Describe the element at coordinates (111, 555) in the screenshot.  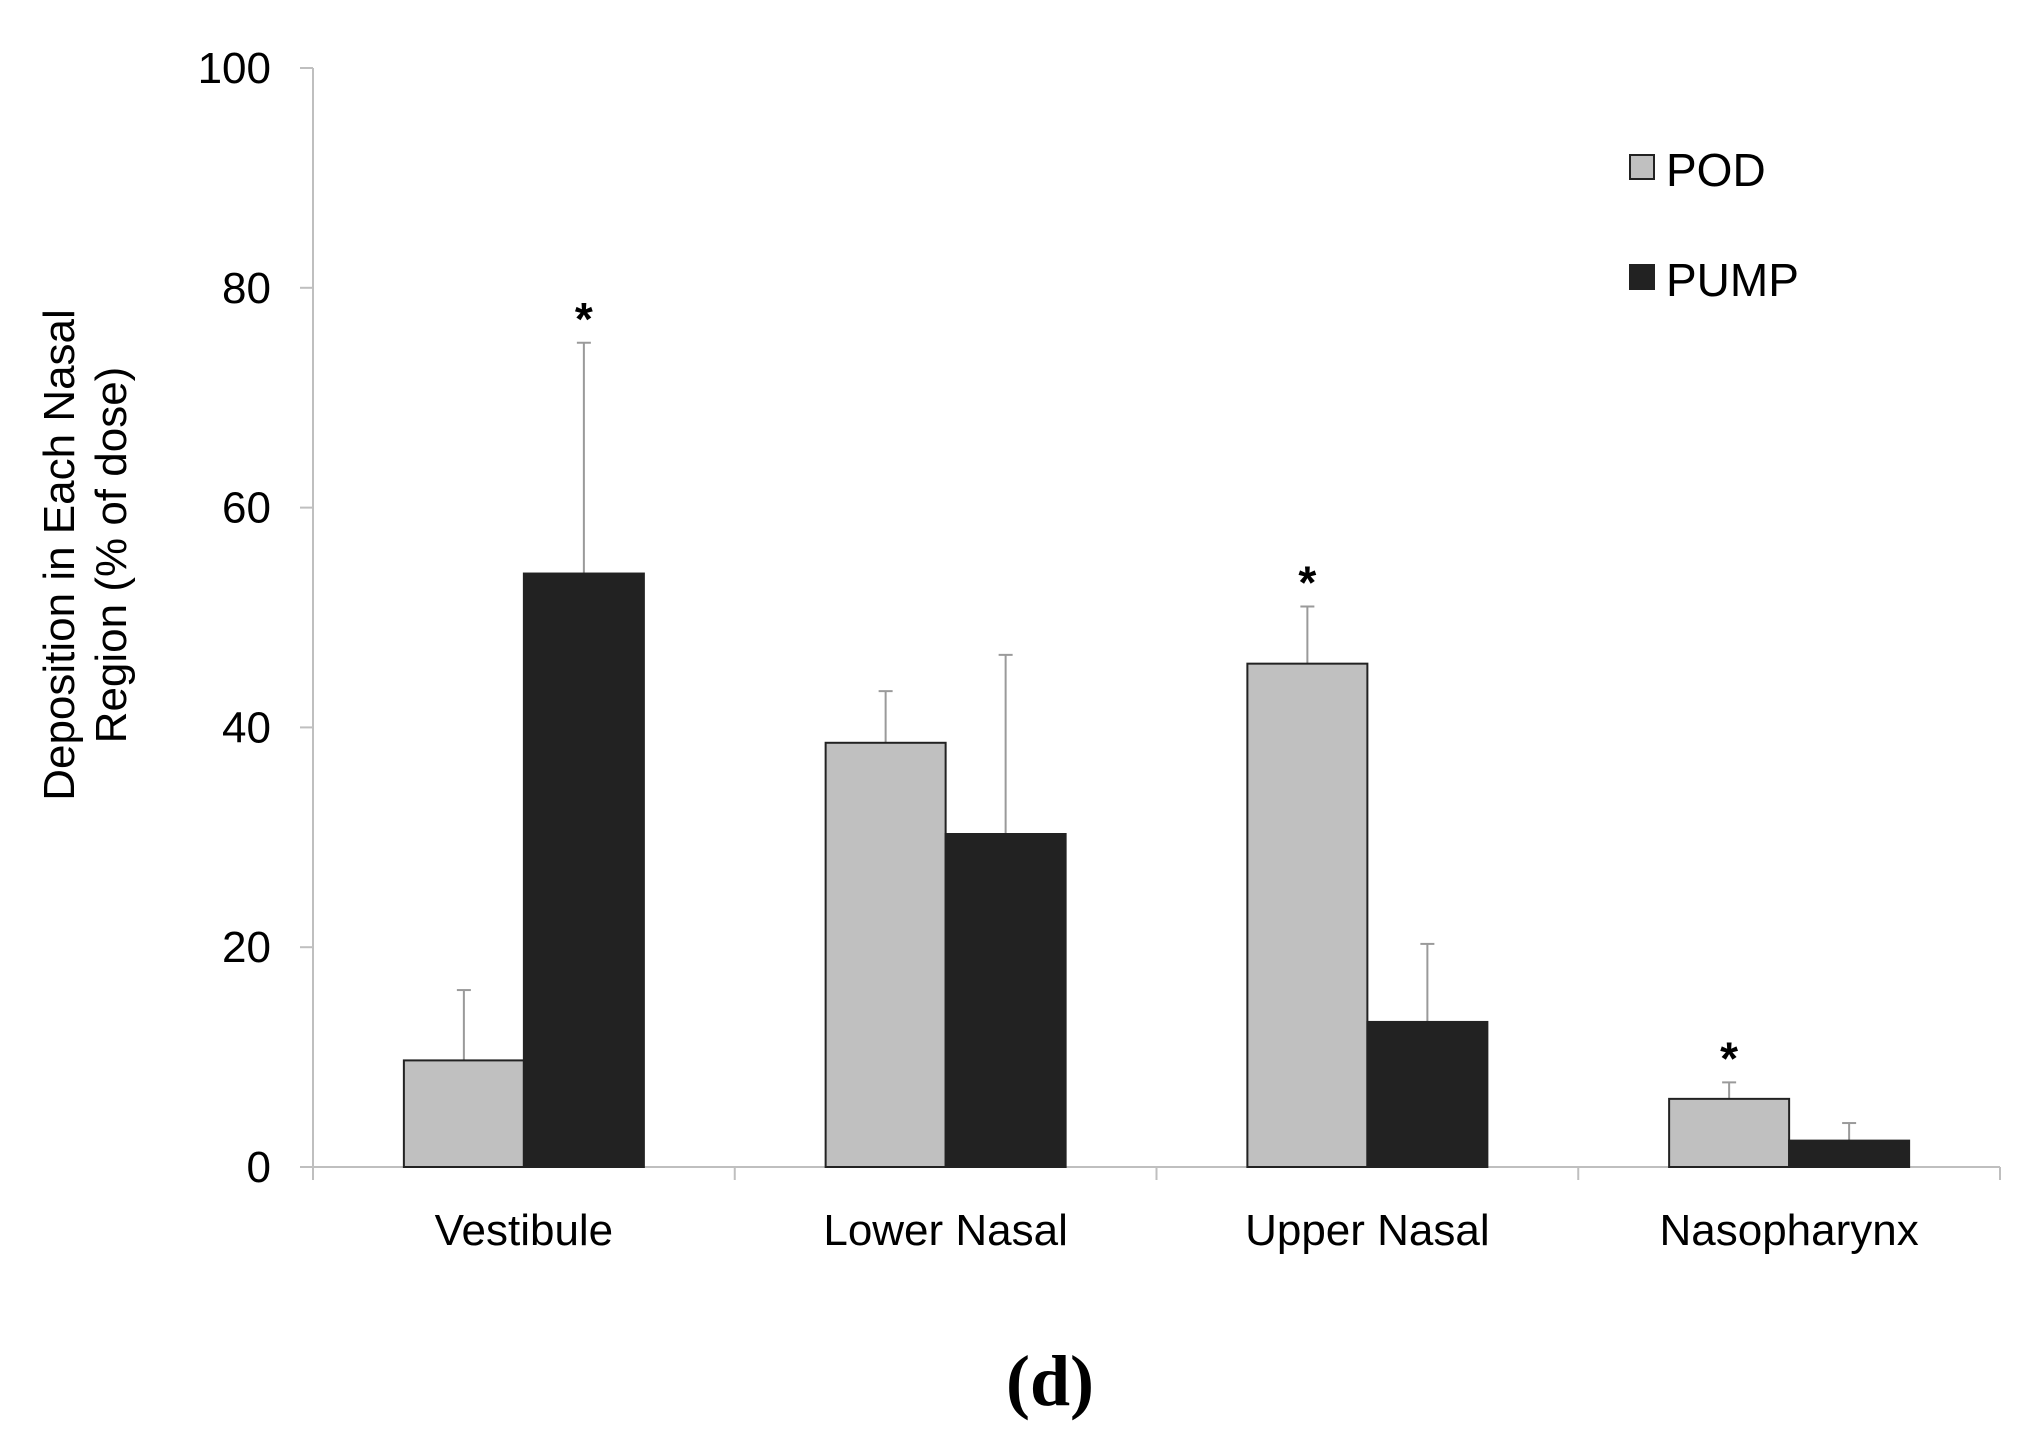
I see `y-axis-title-line-2: Region (% of dose)` at that location.